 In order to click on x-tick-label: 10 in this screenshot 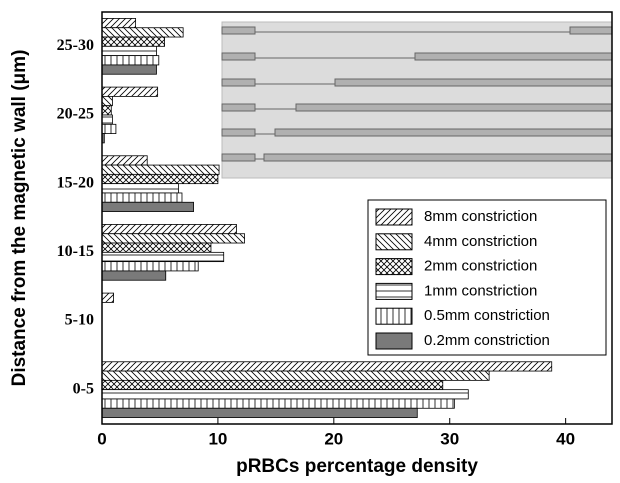, I will do `click(217, 438)`.